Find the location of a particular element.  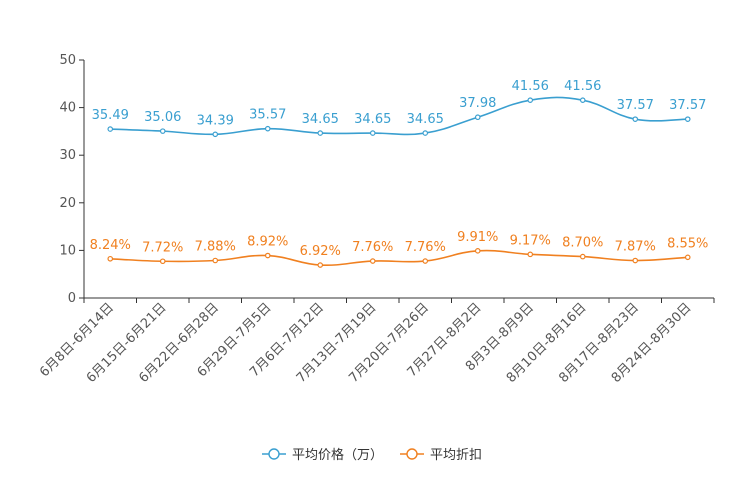

legend-item-avg-discount: 平均折扣 is located at coordinates (441, 455).